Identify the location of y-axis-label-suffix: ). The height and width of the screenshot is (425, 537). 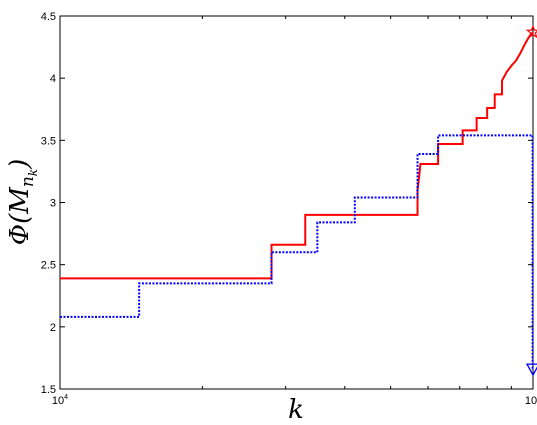
(20, 164).